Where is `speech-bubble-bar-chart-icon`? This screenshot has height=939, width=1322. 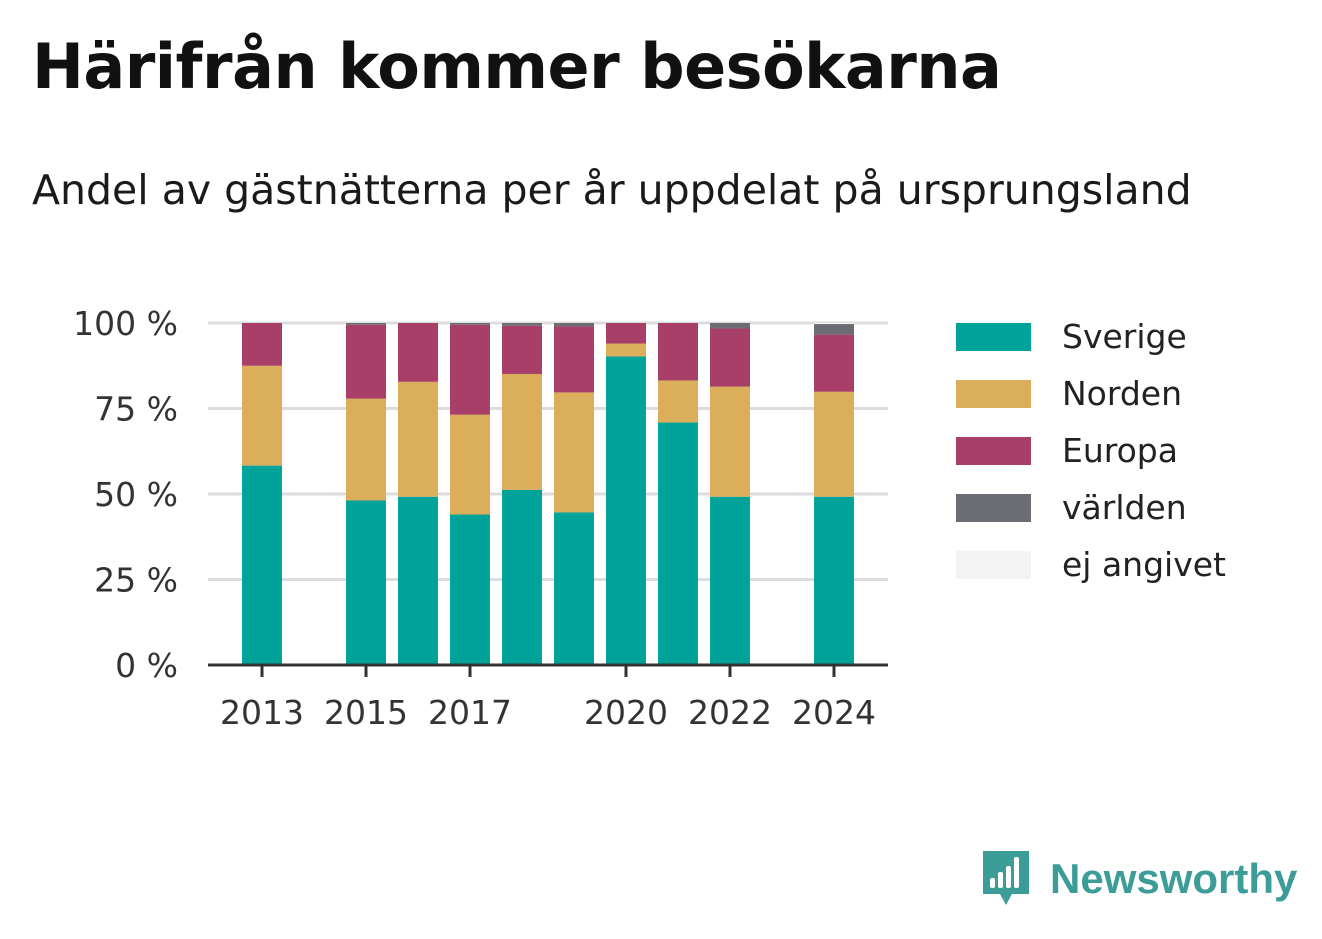 speech-bubble-bar-chart-icon is located at coordinates (1006, 878).